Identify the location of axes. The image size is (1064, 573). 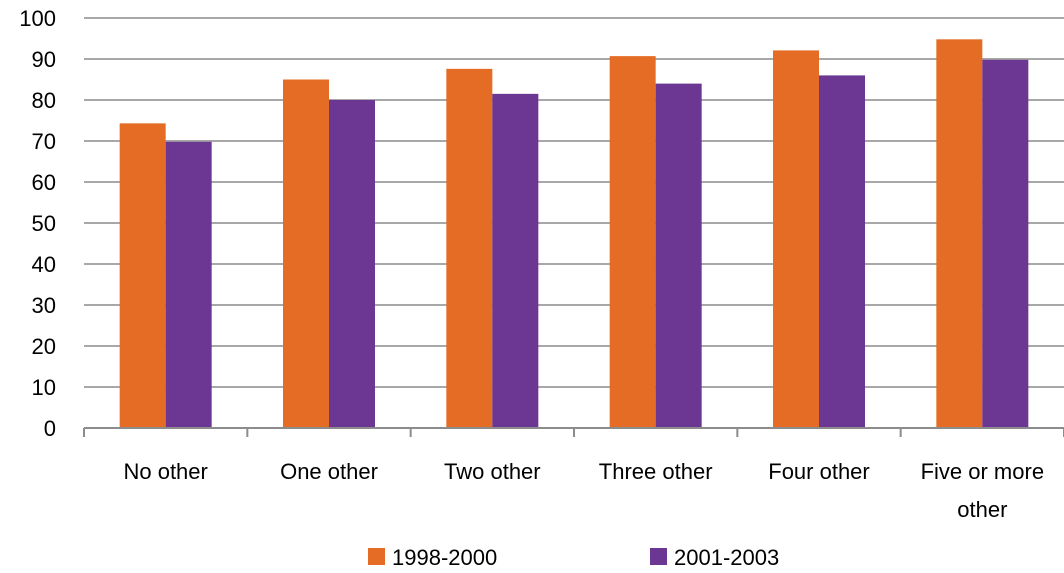
(573, 432).